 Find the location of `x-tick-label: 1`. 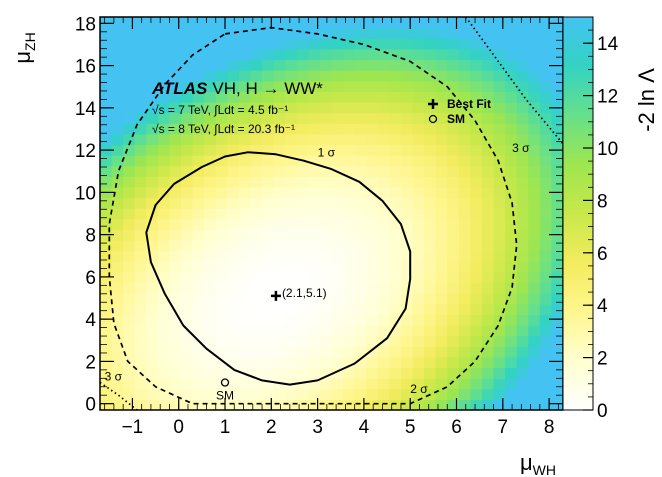

x-tick-label: 1 is located at coordinates (225, 427).